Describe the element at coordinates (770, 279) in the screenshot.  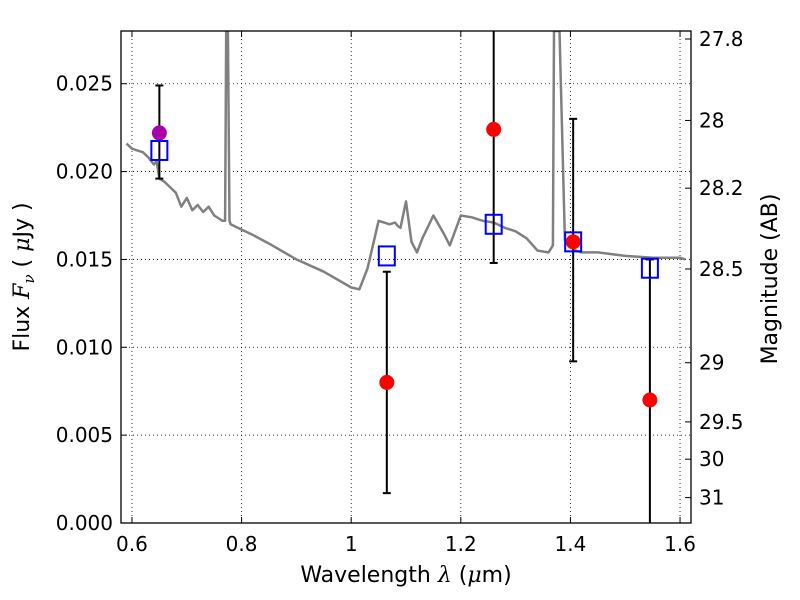
I see `y2-axis-label: Magnitude (AB)` at that location.